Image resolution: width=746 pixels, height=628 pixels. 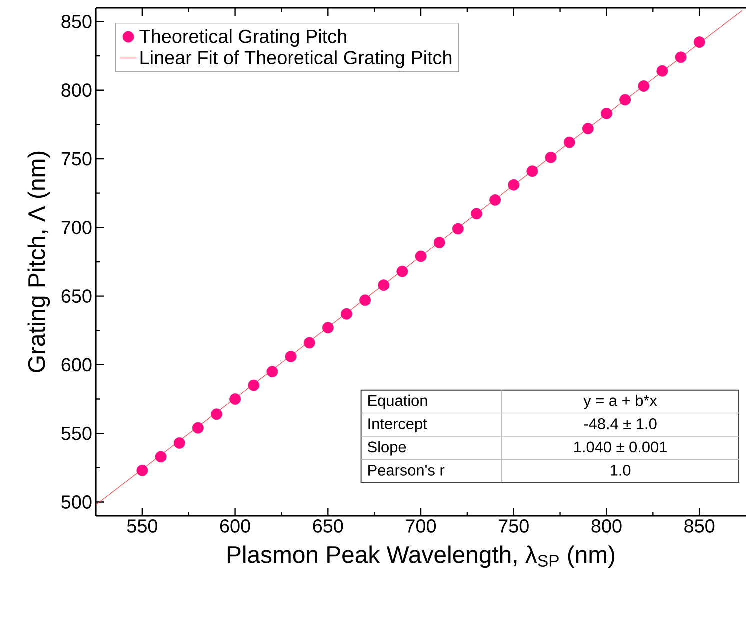 I want to click on x-axis-title: Plasmon Peak Wavelength, λ$_{SP}$ (nm), so click(x=421, y=557).